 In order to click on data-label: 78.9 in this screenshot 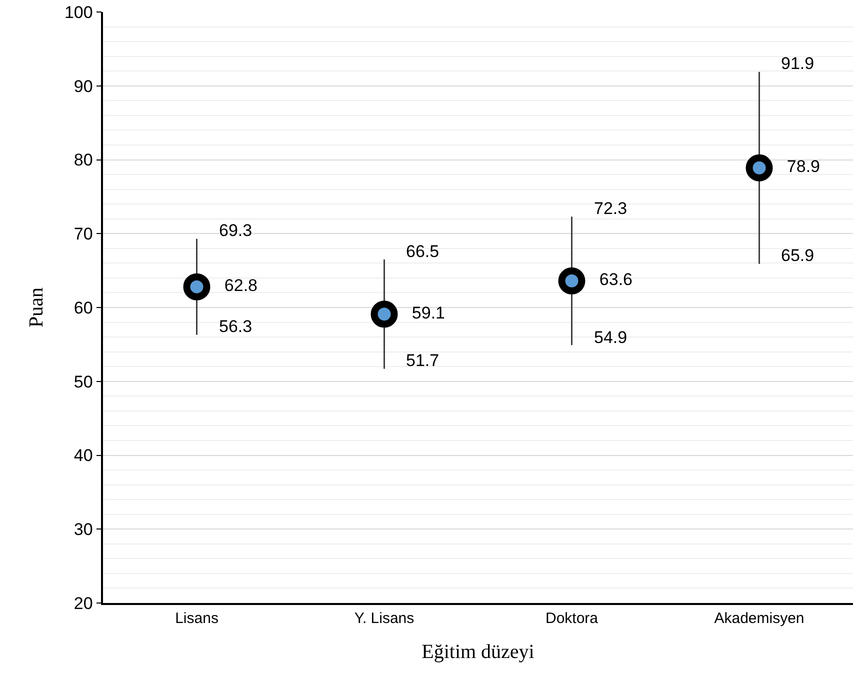, I will do `click(796, 166)`.